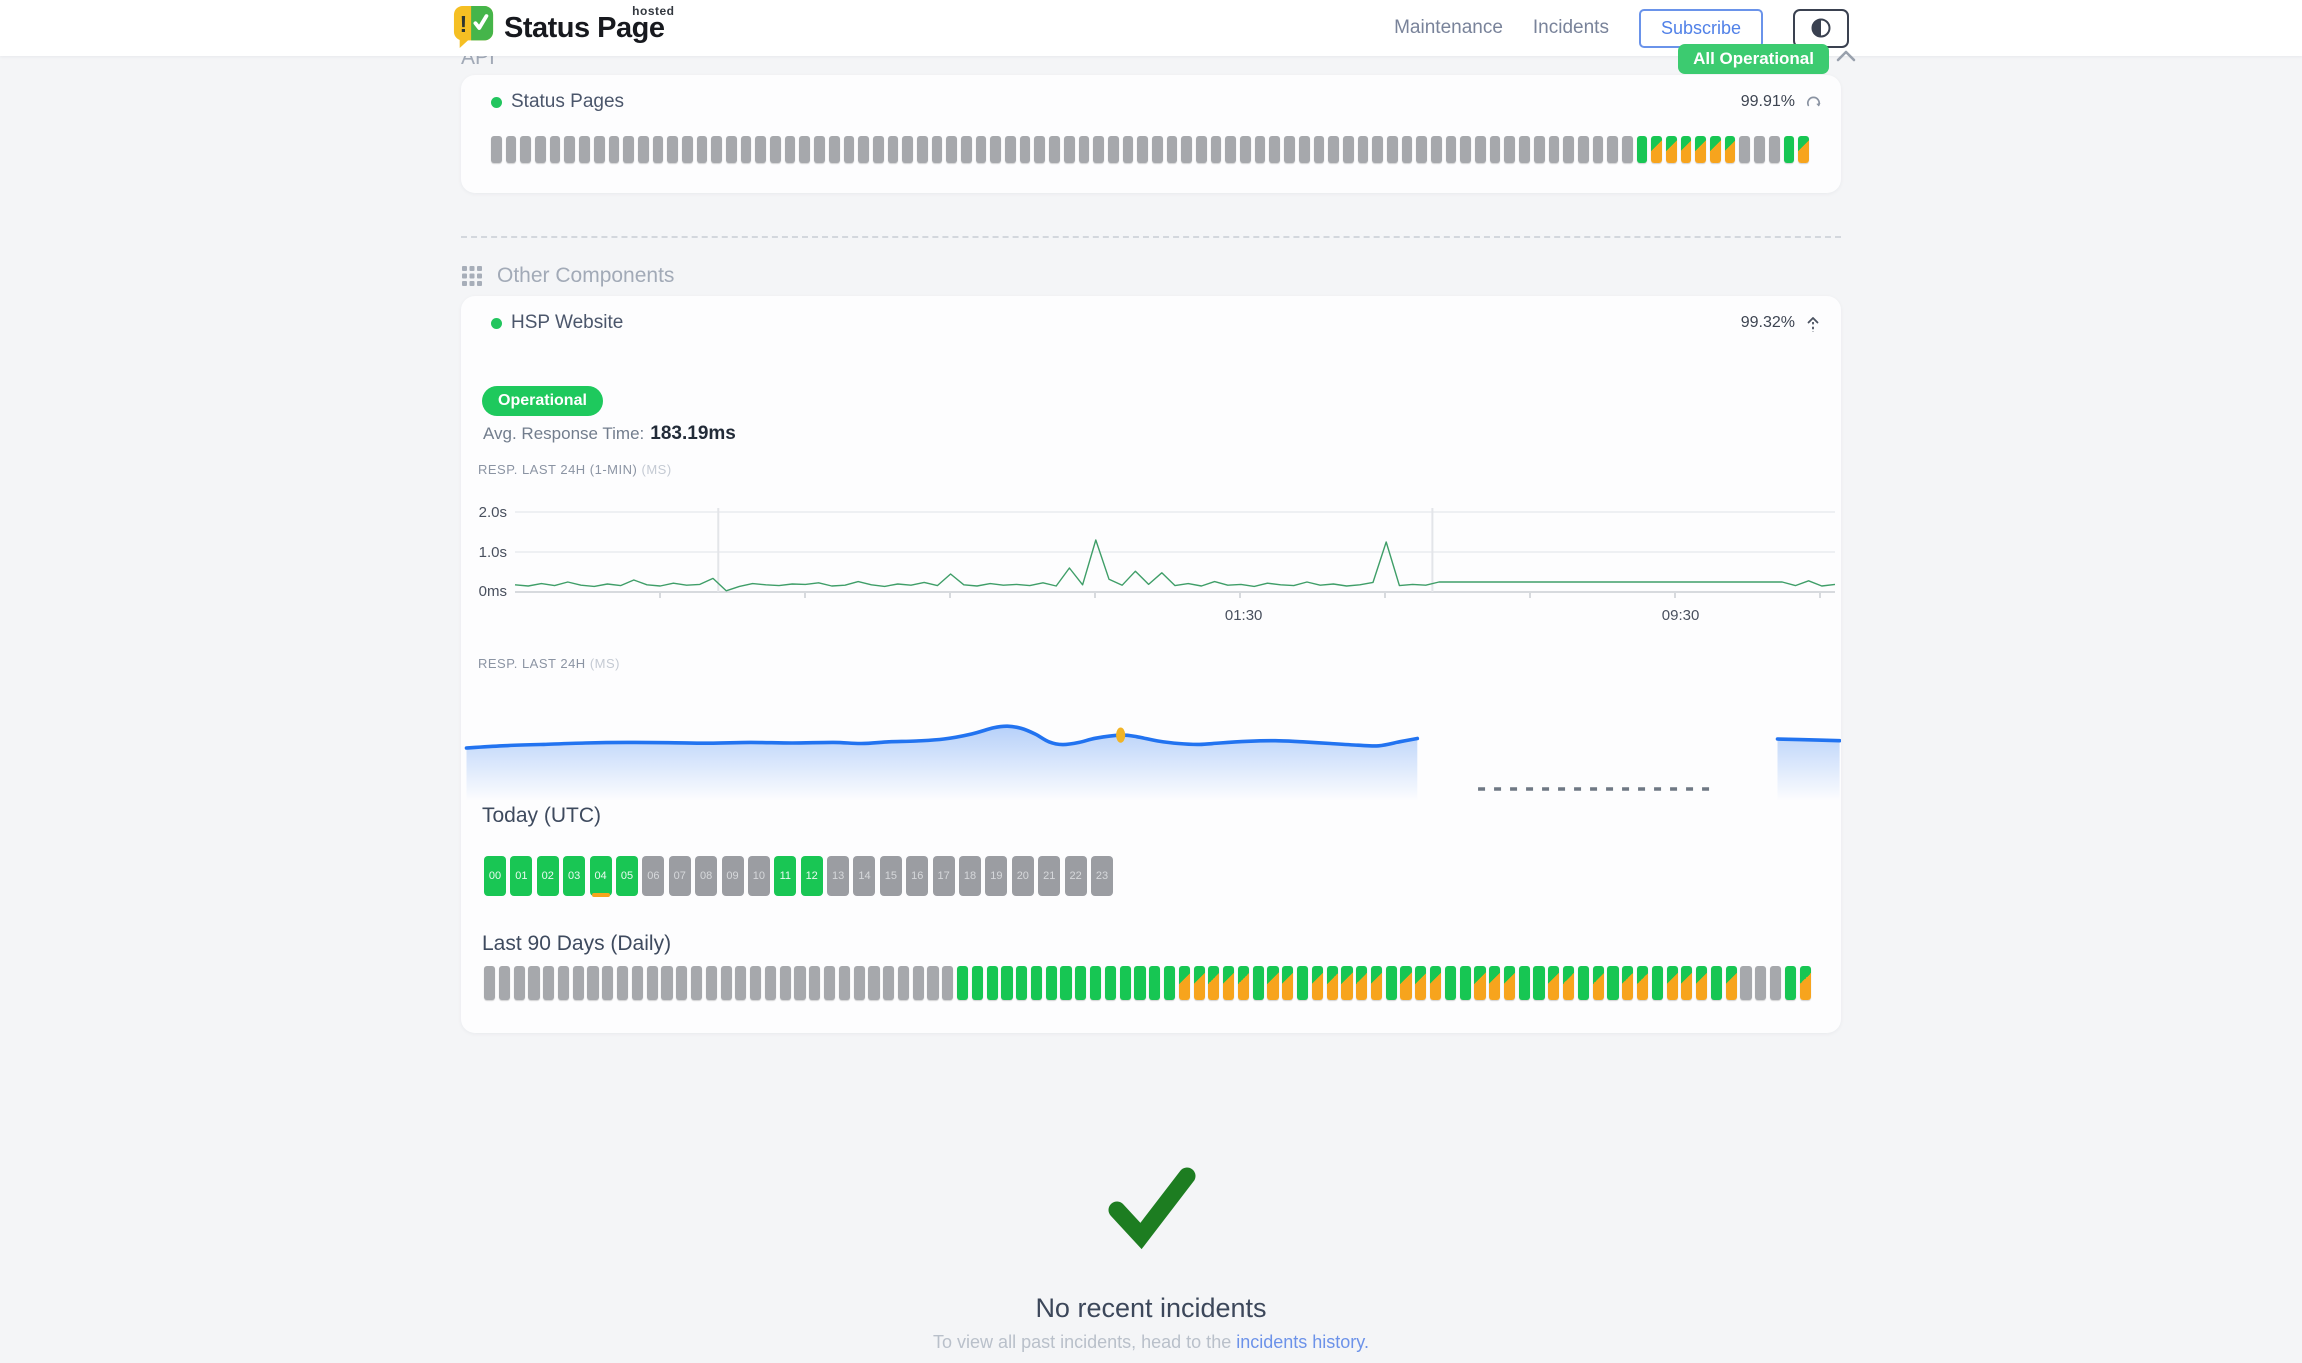 The height and width of the screenshot is (1363, 2302). Describe the element at coordinates (1101, 876) in the screenshot. I see `hour-box-23: 23` at that location.